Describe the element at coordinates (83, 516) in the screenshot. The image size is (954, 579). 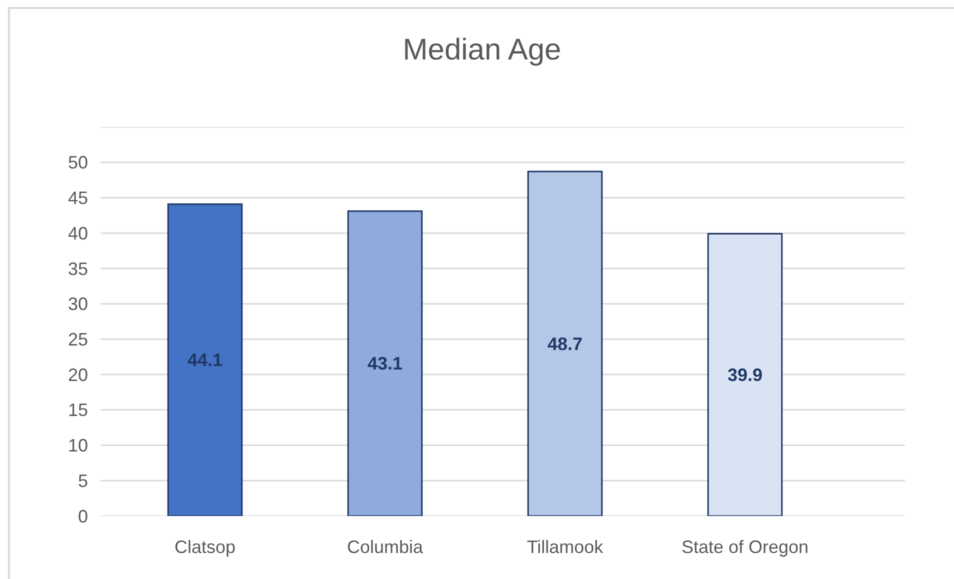
I see `y-tick-label: 0` at that location.